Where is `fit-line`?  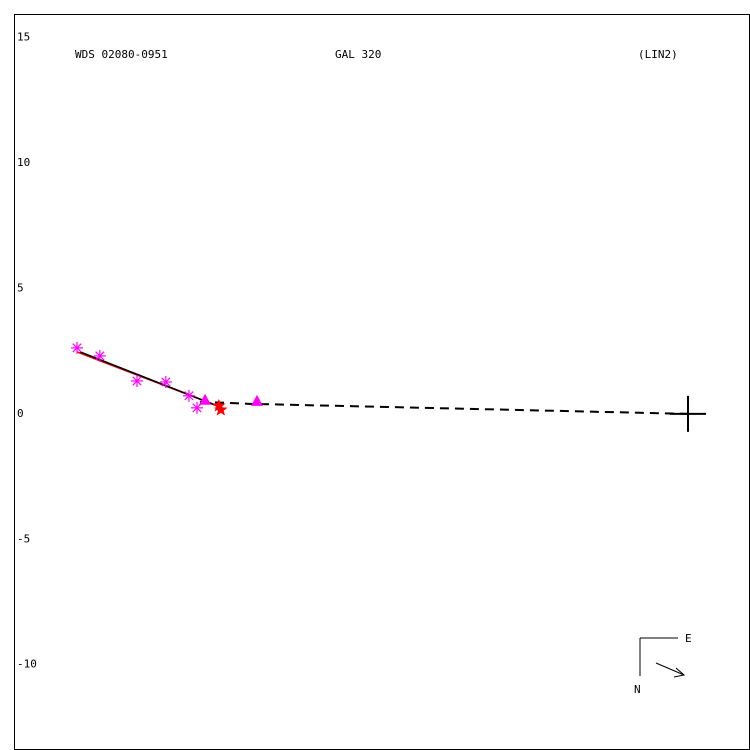
fit-line is located at coordinates (150, 379).